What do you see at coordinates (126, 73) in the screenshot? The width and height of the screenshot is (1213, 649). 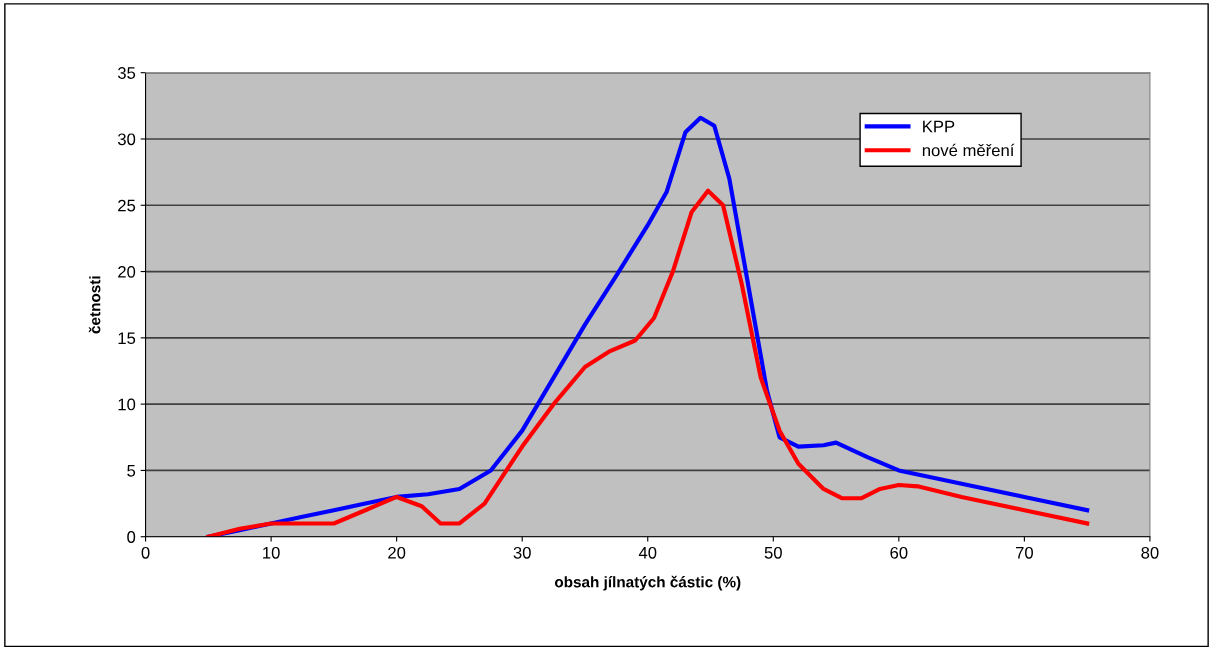 I see `y-tick-label: 35` at bounding box center [126, 73].